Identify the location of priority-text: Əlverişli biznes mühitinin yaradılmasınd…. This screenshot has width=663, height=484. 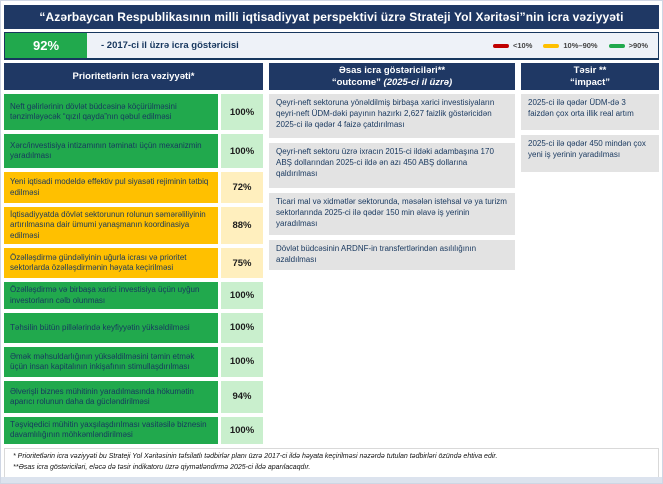
(111, 396).